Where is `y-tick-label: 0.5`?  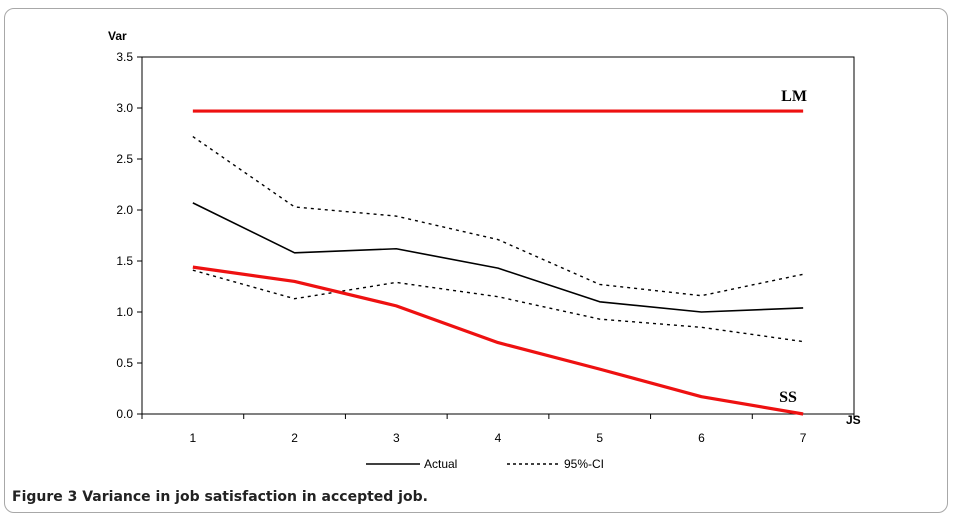 y-tick-label: 0.5 is located at coordinates (124, 363).